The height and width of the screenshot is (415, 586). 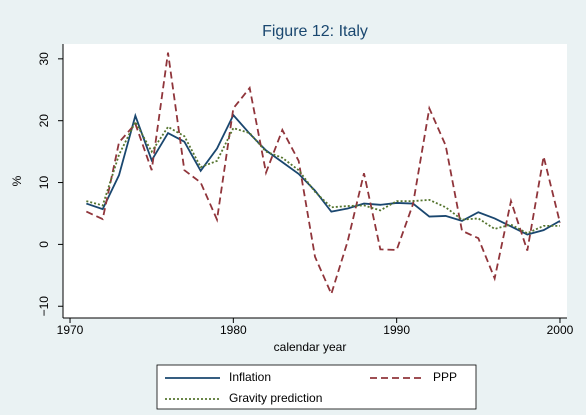 I want to click on x-tick-label: 1970, so click(x=70, y=330).